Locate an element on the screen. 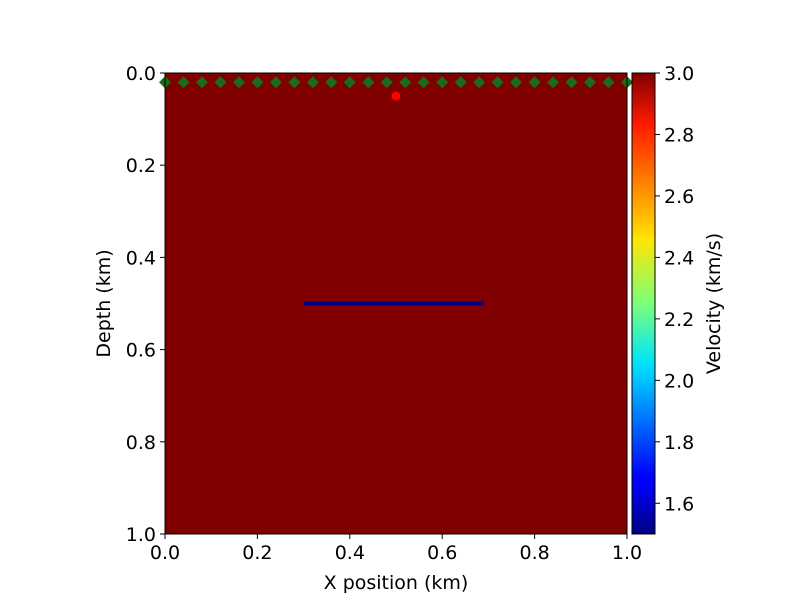 The height and width of the screenshot is (600, 800). y-tick-label: 0.8 is located at coordinates (141, 443).